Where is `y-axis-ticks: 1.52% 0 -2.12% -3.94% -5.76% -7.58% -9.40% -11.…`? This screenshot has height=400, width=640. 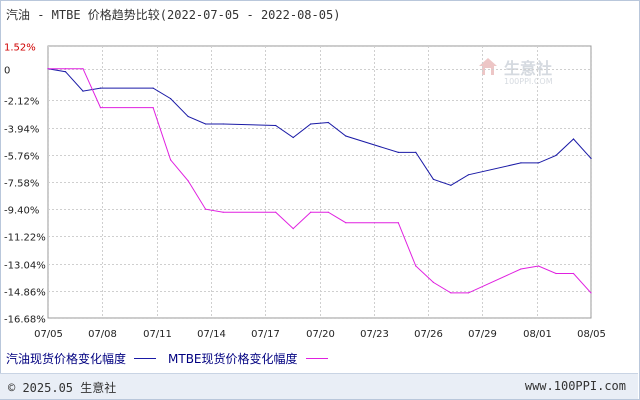 y-axis-ticks: 1.52% 0 -2.12% -3.94% -5.76% -7.58% -9.40% -11.… is located at coordinates (25, 184).